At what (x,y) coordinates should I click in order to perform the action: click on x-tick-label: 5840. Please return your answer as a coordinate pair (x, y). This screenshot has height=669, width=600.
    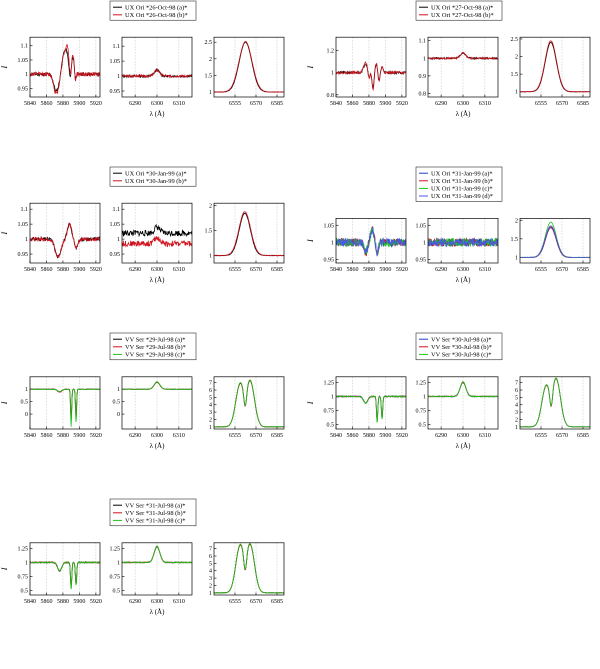
    Looking at the image, I should click on (30, 436).